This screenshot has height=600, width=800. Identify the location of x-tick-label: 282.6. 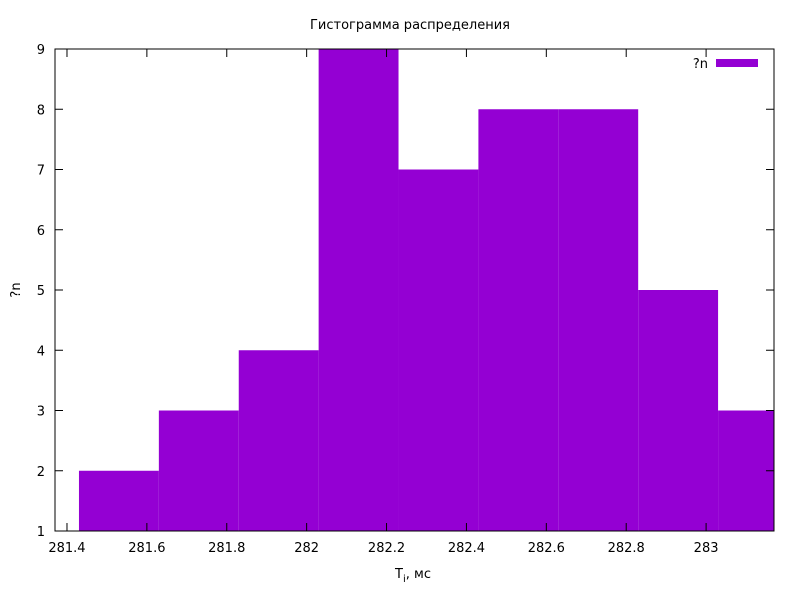
(546, 548).